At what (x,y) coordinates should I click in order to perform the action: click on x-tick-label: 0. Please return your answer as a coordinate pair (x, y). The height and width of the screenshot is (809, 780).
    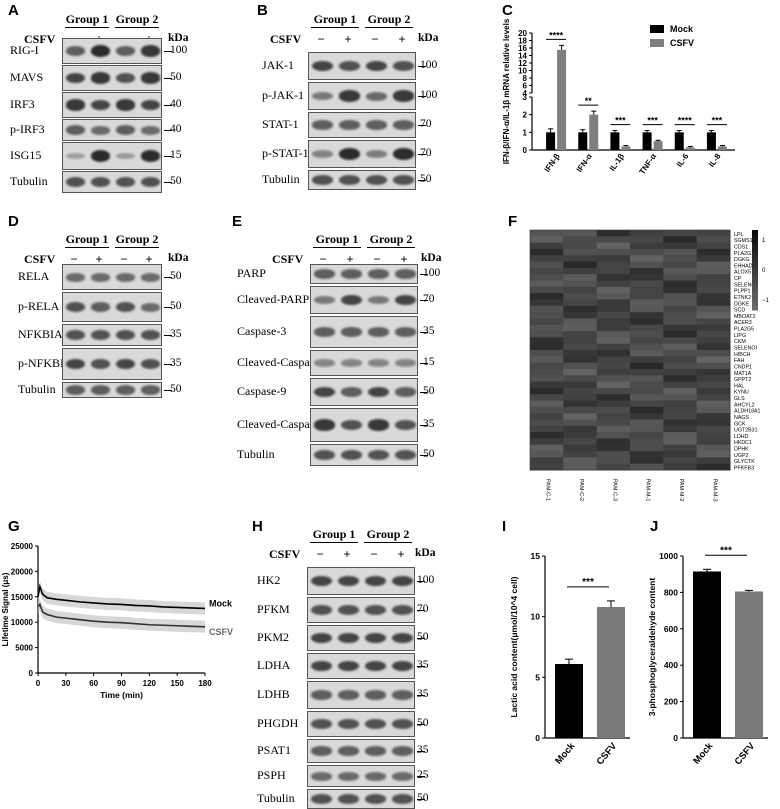
    Looking at the image, I should click on (38, 683).